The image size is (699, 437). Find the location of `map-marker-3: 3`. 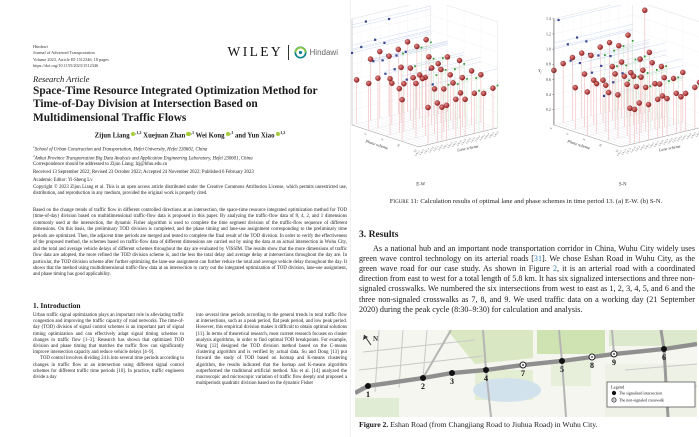

map-marker-3: 3 is located at coordinates (452, 378).